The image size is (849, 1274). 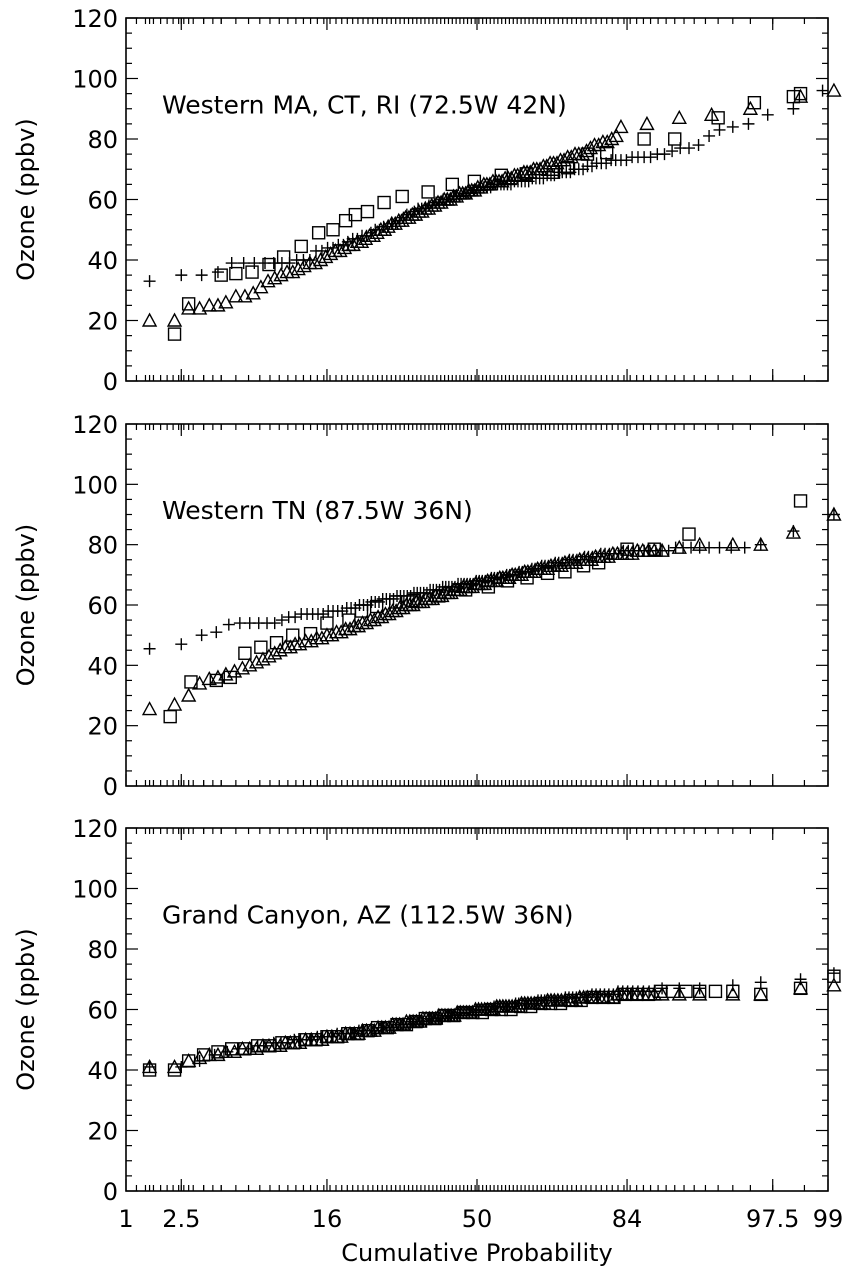 What do you see at coordinates (772, 1219) in the screenshot?
I see `x-tick-label: 97.5` at bounding box center [772, 1219].